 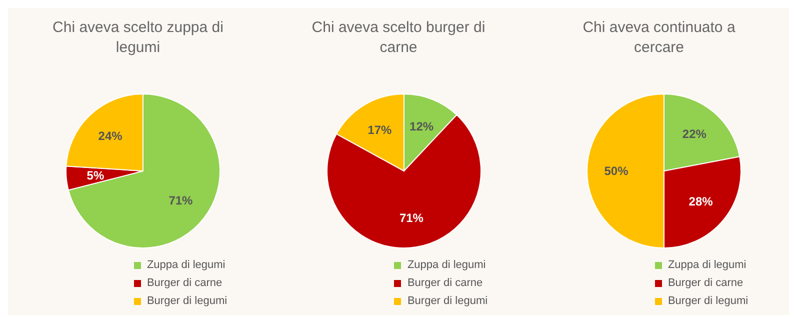 What do you see at coordinates (694, 134) in the screenshot?
I see `data-label: 22%` at bounding box center [694, 134].